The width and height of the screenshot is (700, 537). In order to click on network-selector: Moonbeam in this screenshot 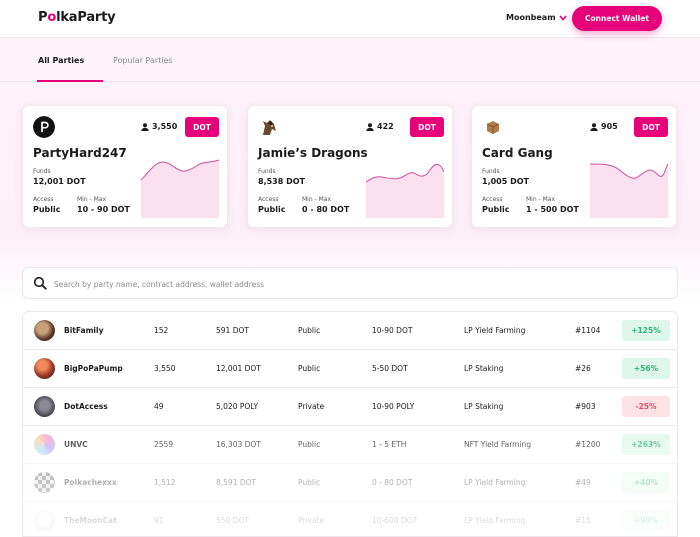, I will do `click(536, 17)`.